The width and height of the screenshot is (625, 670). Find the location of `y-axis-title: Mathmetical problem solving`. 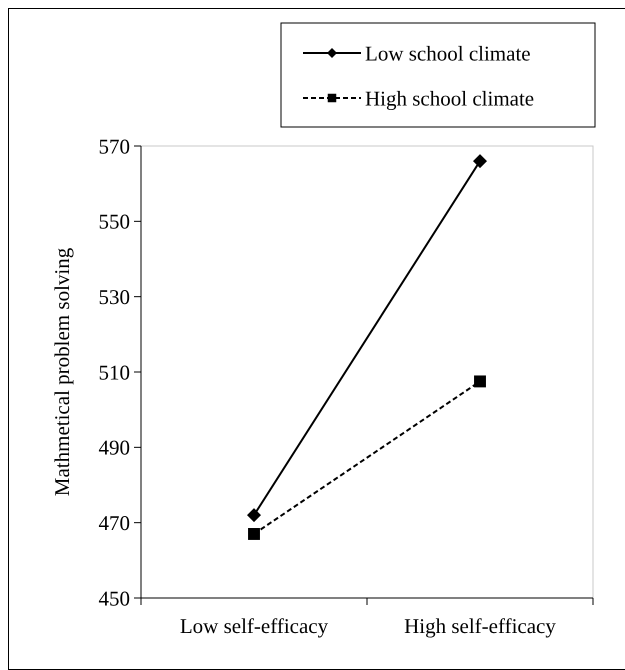

y-axis-title: Mathmetical problem solving is located at coordinates (62, 371).